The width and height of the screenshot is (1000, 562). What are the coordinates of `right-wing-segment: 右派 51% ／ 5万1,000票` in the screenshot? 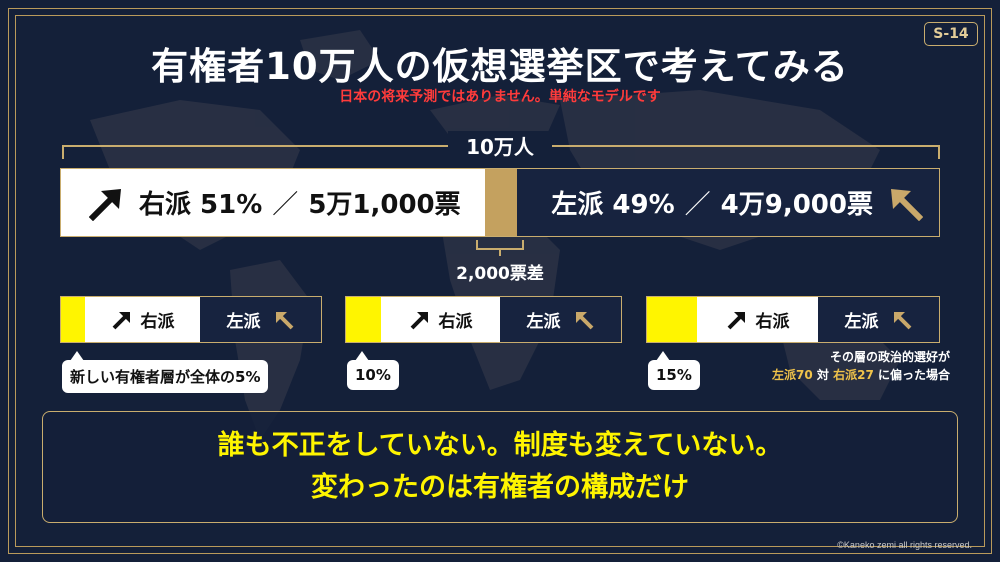 It's located at (273, 202).